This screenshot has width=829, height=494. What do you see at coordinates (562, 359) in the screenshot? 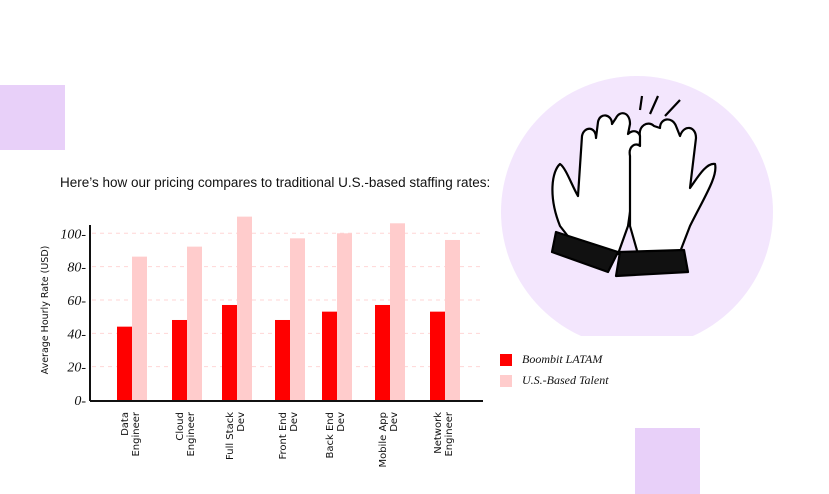
I see `legend-label: Boombit LATAM` at bounding box center [562, 359].